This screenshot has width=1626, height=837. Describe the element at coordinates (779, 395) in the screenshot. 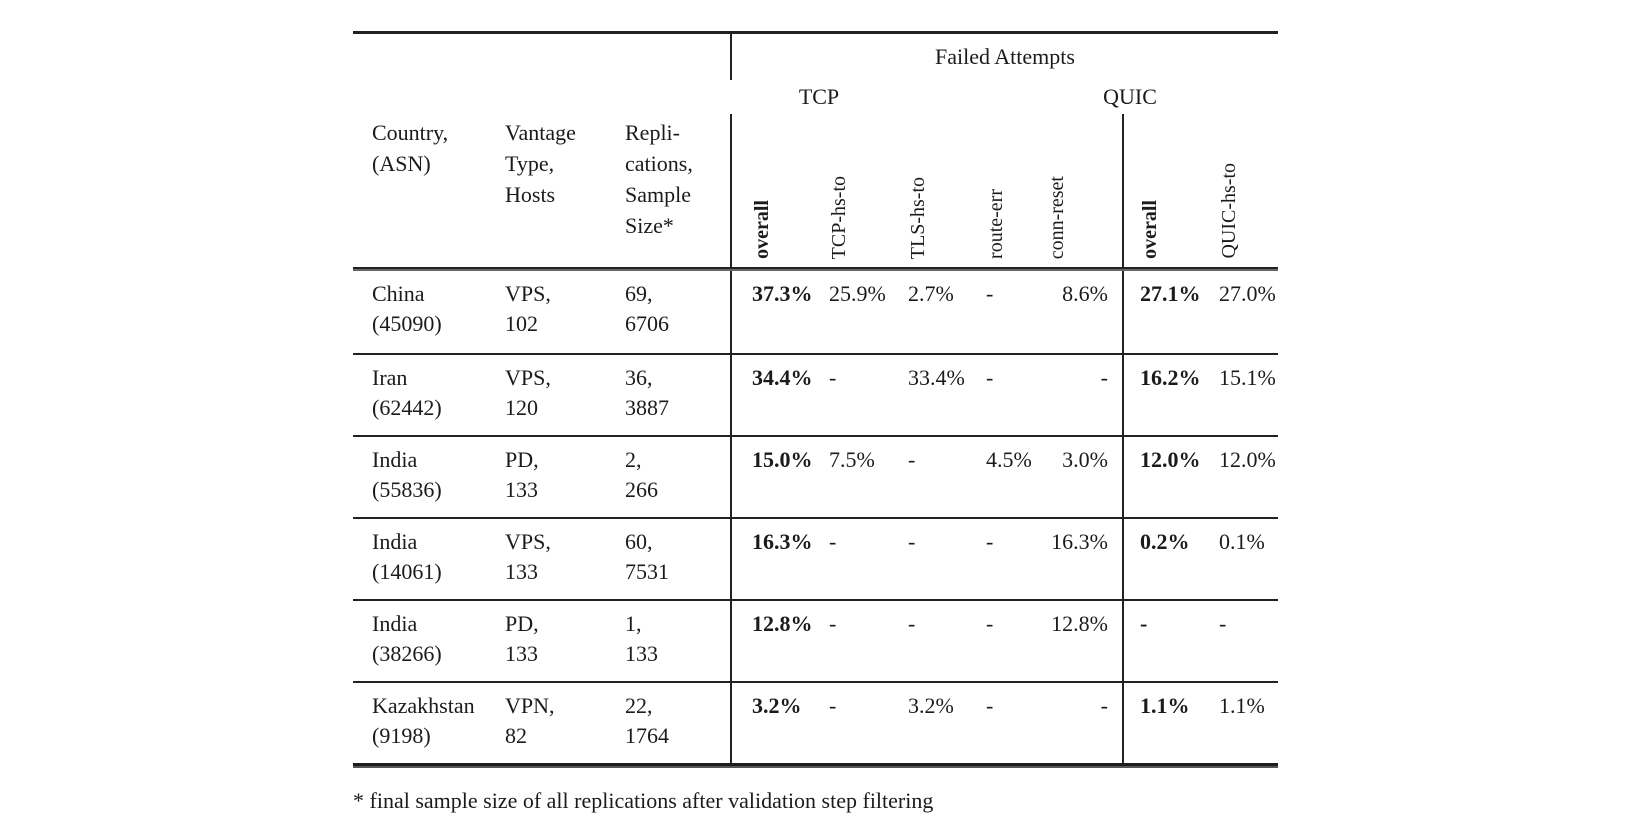

I see `cell-tcp-overall: 34.4%` at that location.